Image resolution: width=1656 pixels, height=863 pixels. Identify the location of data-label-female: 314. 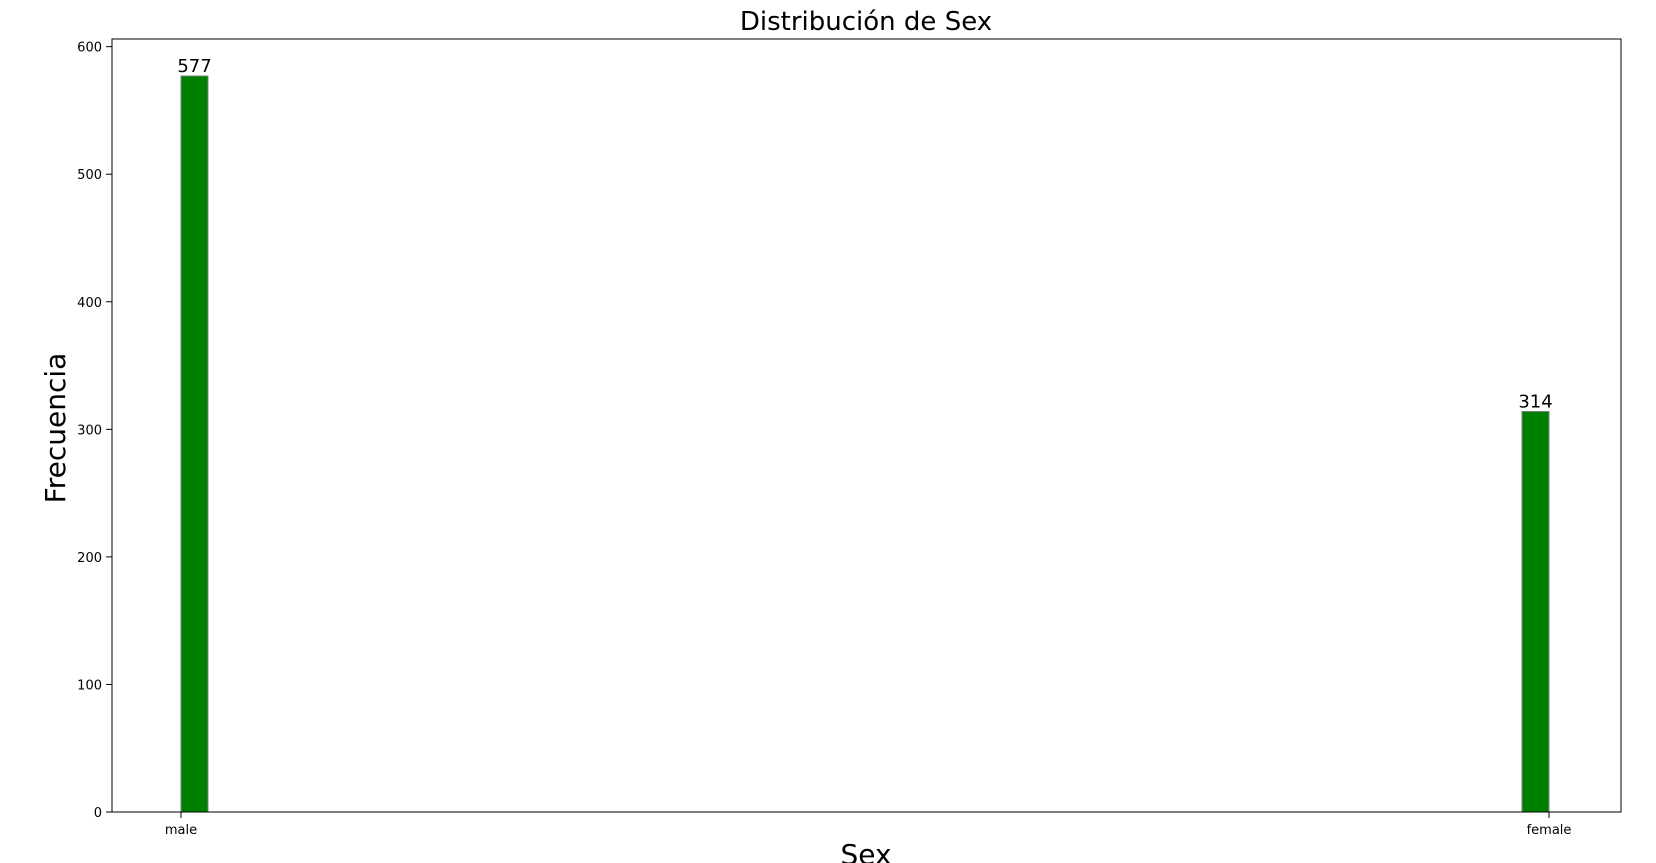
(1535, 401).